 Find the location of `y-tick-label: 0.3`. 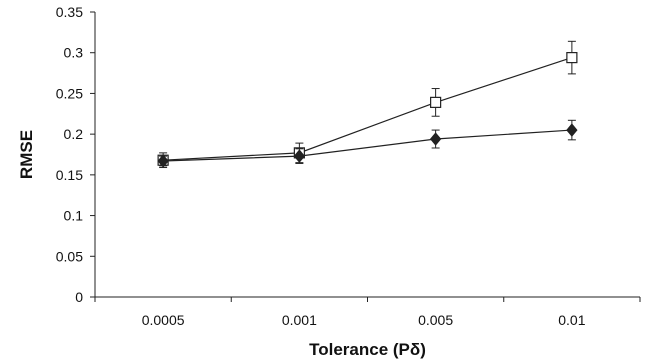

y-tick-label: 0.3 is located at coordinates (74, 53).